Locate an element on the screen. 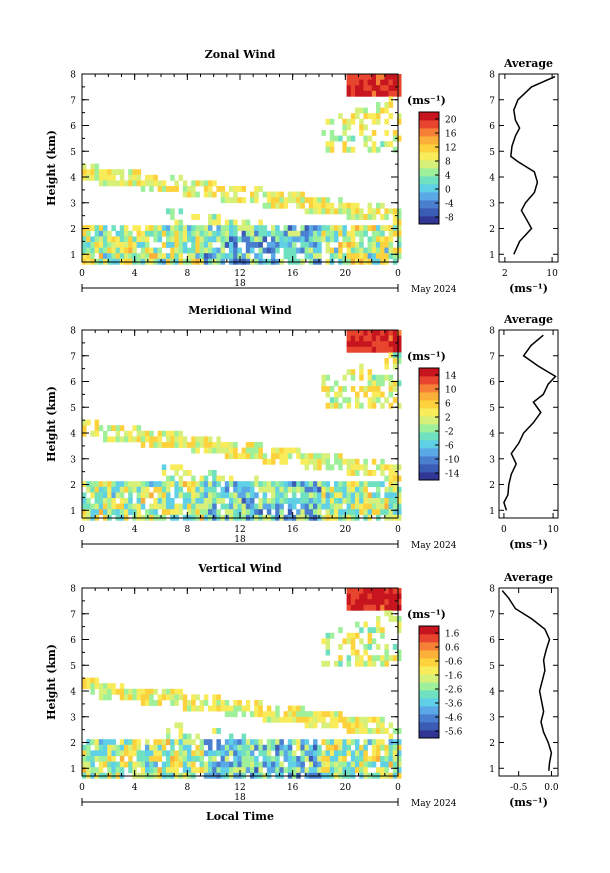 This screenshot has height=873, width=610. colorbar-frame is located at coordinates (429, 682).